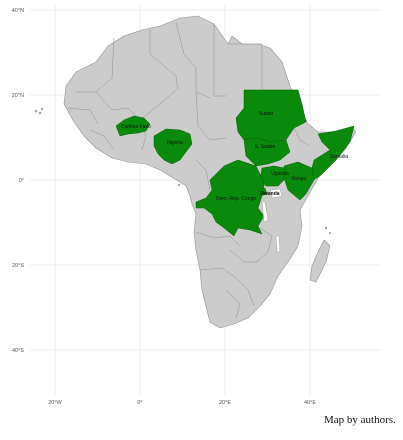  Describe the element at coordinates (267, 152) in the screenshot. I see `country-south-sudan` at that location.